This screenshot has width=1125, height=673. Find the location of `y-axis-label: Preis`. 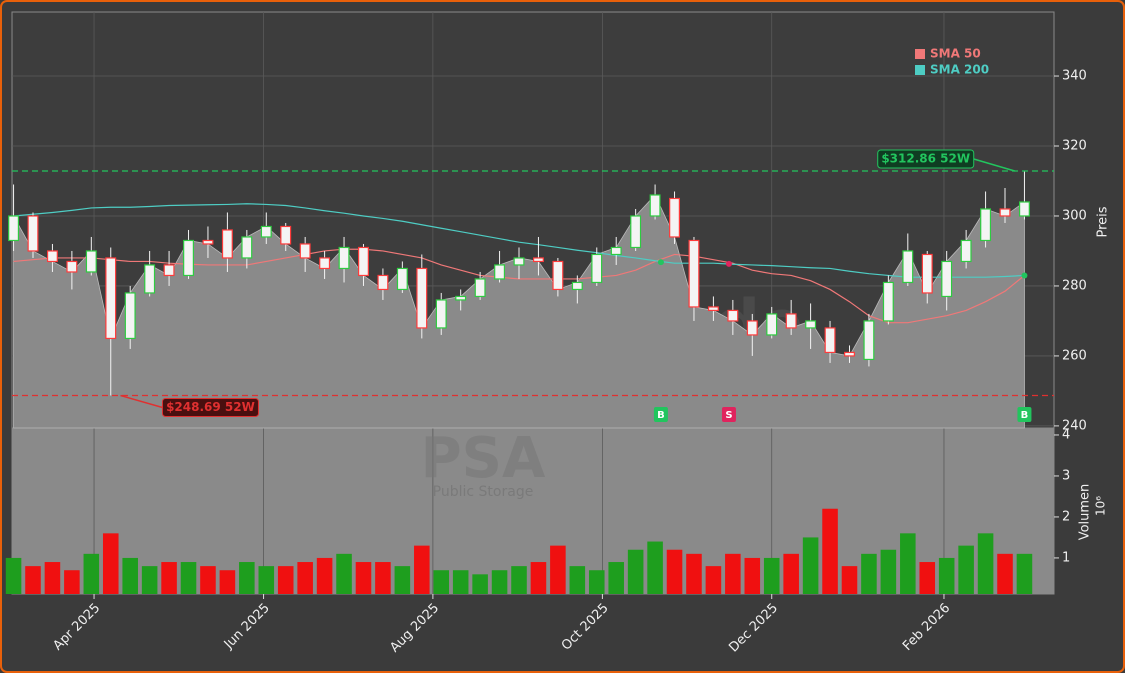

y-axis-label: Preis is located at coordinates (1103, 221).